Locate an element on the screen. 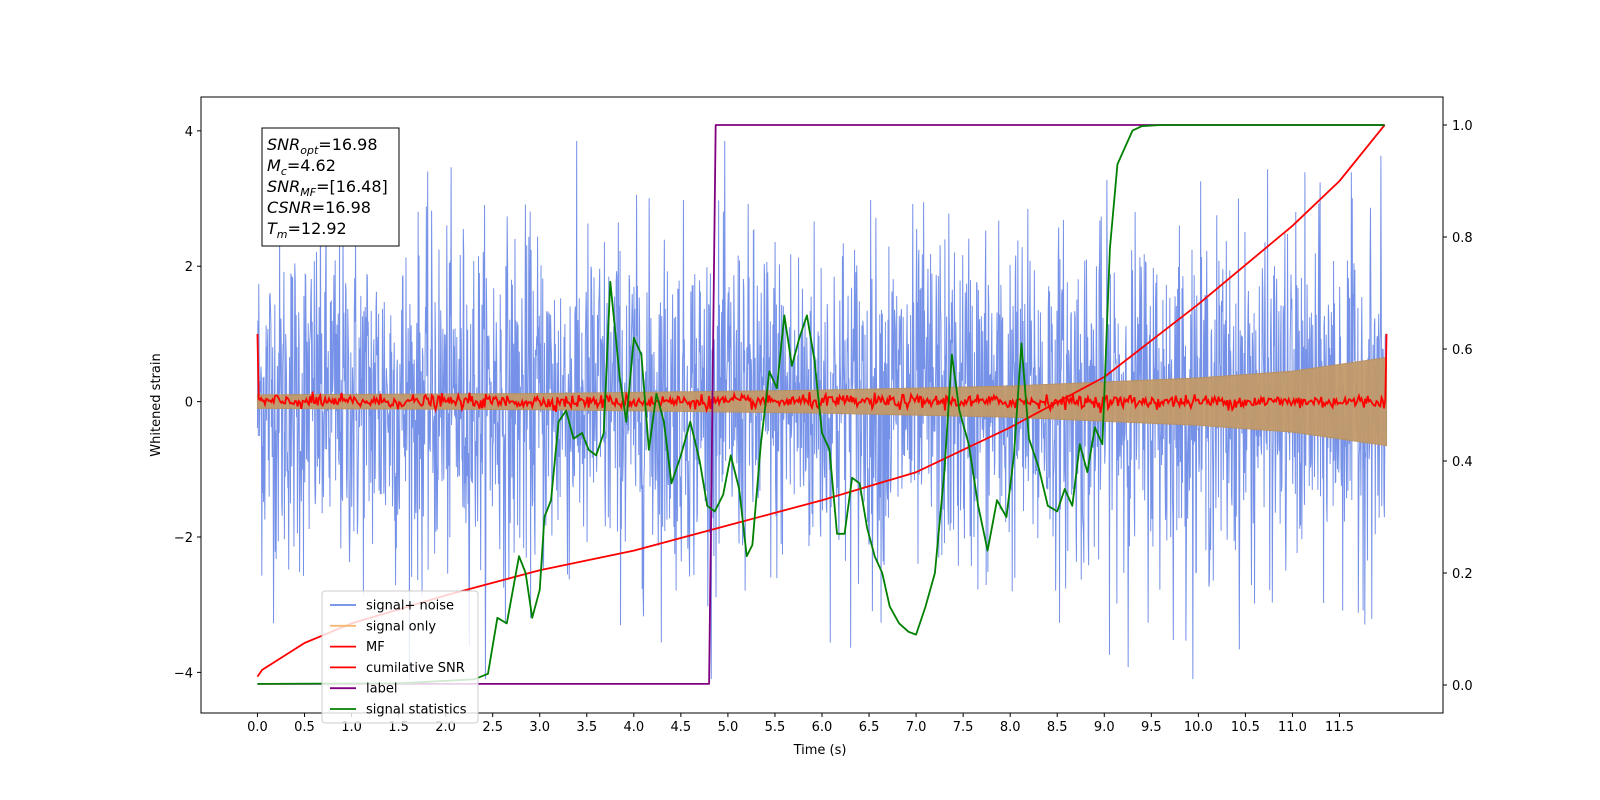 The image size is (1600, 800). info-line: Tm=12.92 is located at coordinates (307, 230).